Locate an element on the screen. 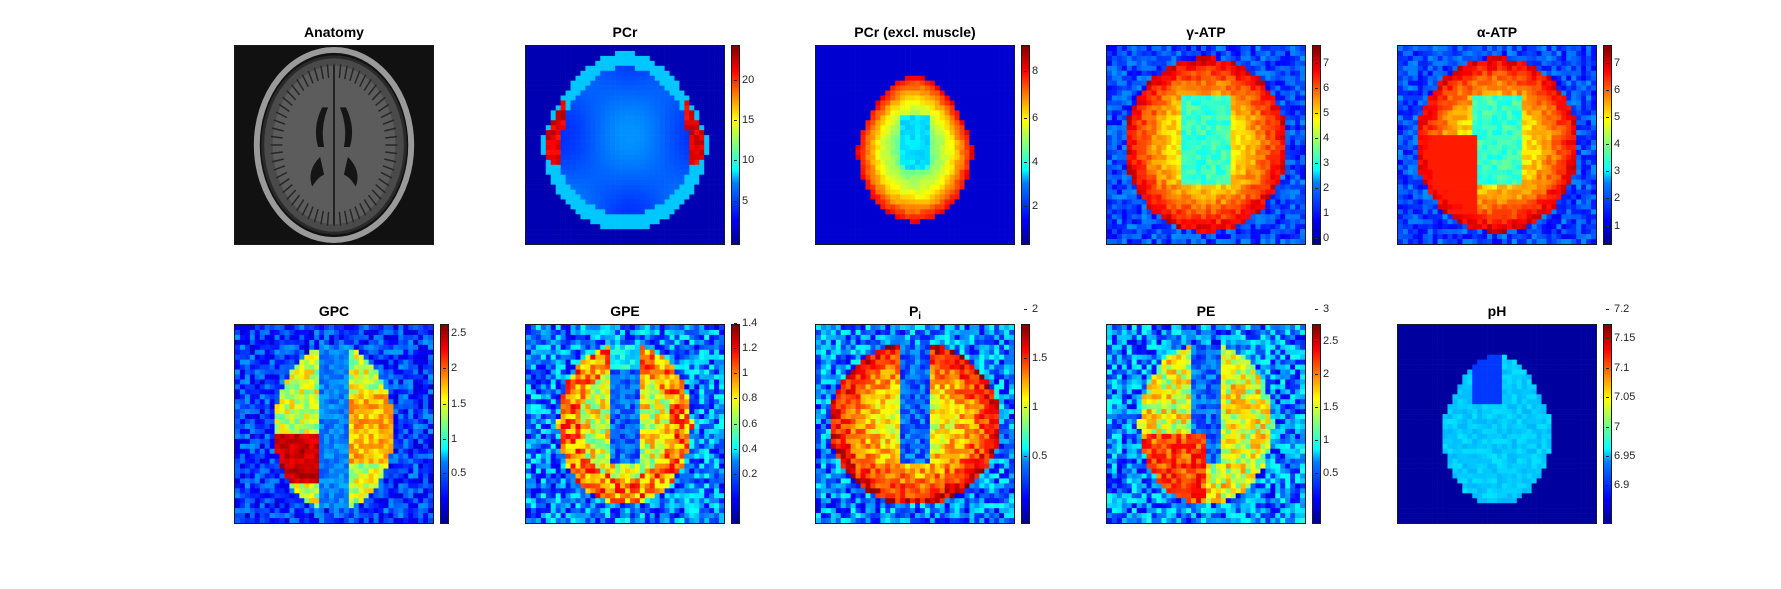 The image size is (1781, 589). colorbar-tick-label: 7.1 is located at coordinates (1617, 368).